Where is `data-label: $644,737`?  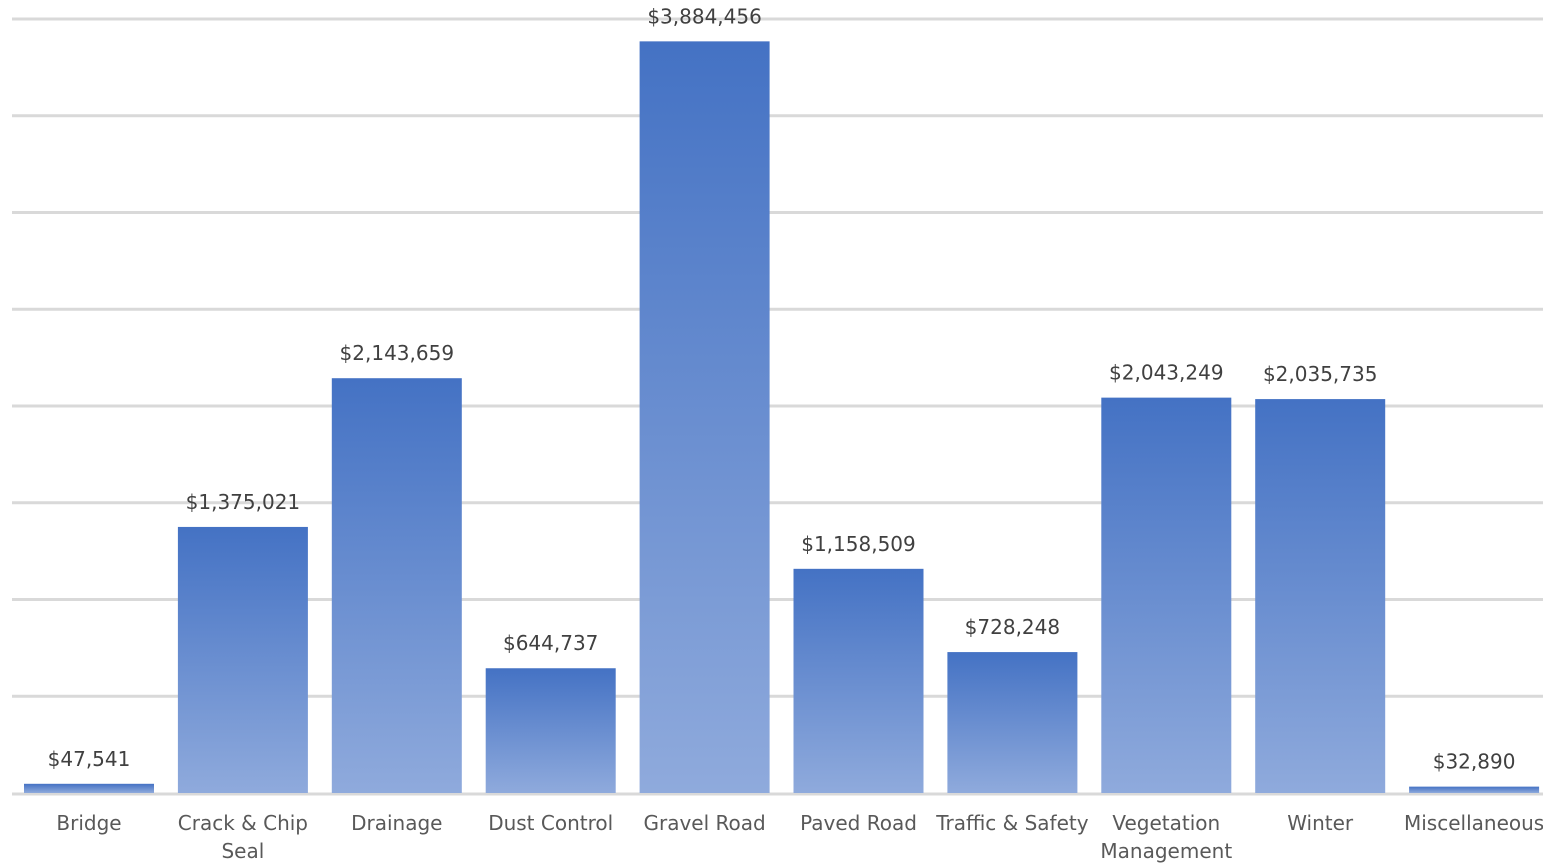
data-label: $644,737 is located at coordinates (550, 643).